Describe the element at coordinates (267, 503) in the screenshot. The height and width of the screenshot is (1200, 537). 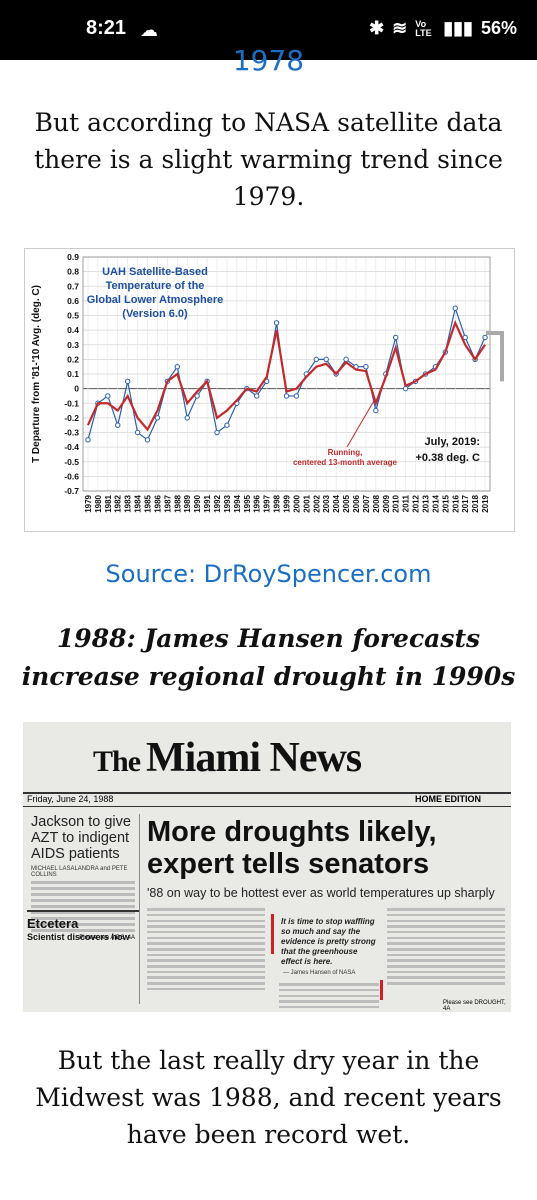
I see `x-tick-label: 1997` at that location.